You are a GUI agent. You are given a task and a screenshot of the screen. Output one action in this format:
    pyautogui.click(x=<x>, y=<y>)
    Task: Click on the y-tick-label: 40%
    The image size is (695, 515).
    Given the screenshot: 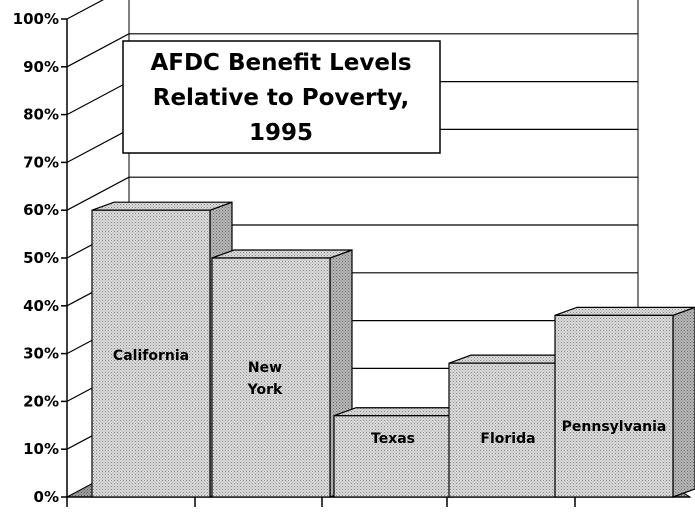 What is the action you would take?
    pyautogui.click(x=41, y=306)
    